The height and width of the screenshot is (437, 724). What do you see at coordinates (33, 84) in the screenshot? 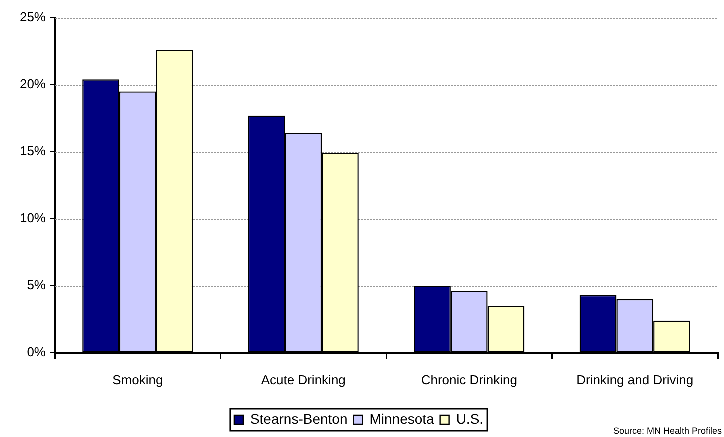
I see `y-tick-label: 20%` at bounding box center [33, 84].